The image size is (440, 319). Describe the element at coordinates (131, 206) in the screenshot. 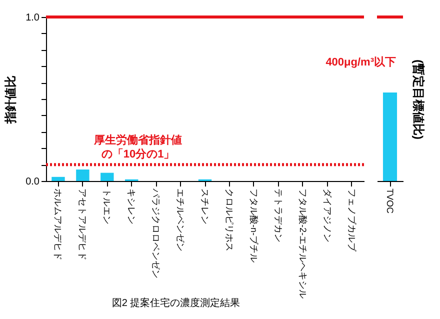

I see `x-tick-label: キシレン` at that location.